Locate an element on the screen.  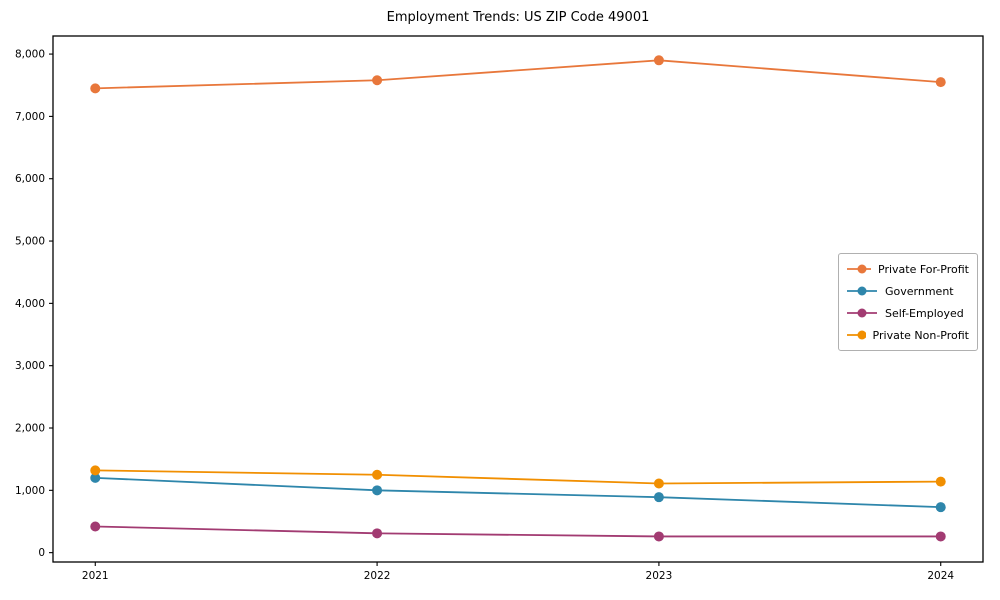
legend-entry-private-for-profit: Private For-Profit is located at coordinates (907, 269).